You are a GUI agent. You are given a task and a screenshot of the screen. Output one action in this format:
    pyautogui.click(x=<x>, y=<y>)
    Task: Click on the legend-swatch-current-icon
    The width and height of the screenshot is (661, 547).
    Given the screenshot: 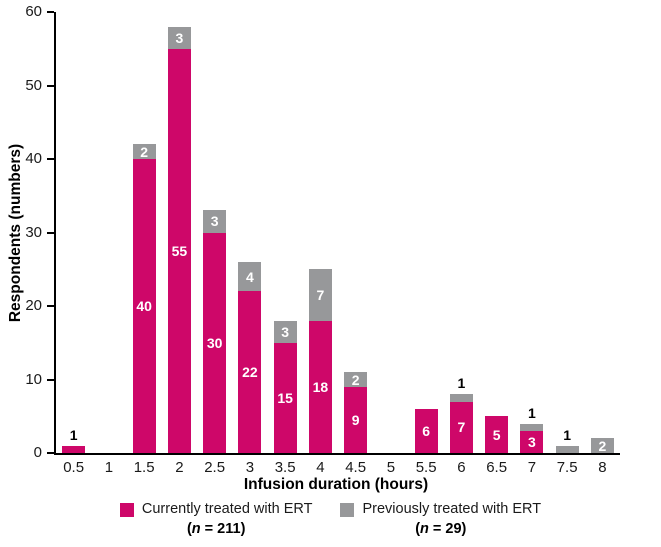 What is the action you would take?
    pyautogui.click(x=126, y=509)
    